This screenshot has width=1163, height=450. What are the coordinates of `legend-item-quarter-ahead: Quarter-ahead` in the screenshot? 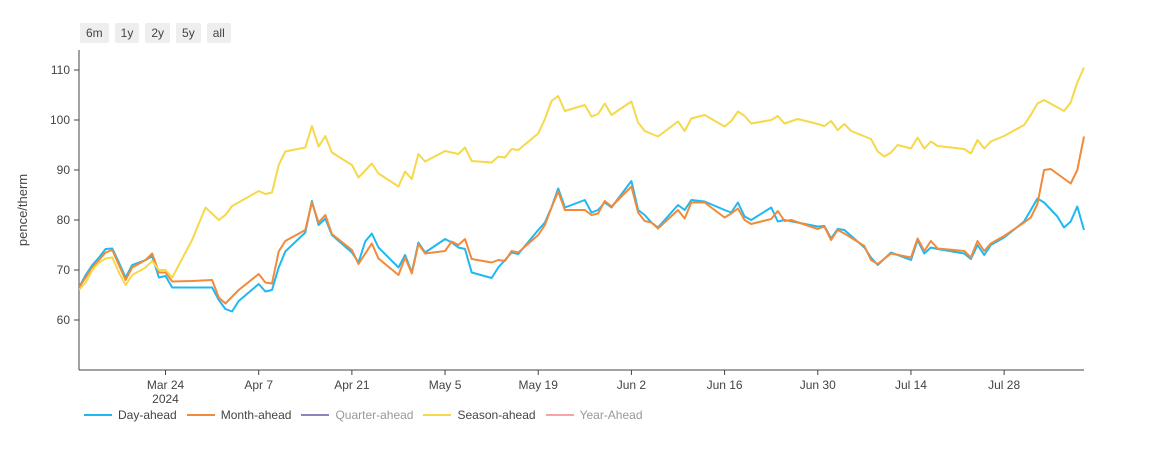 It's located at (357, 415).